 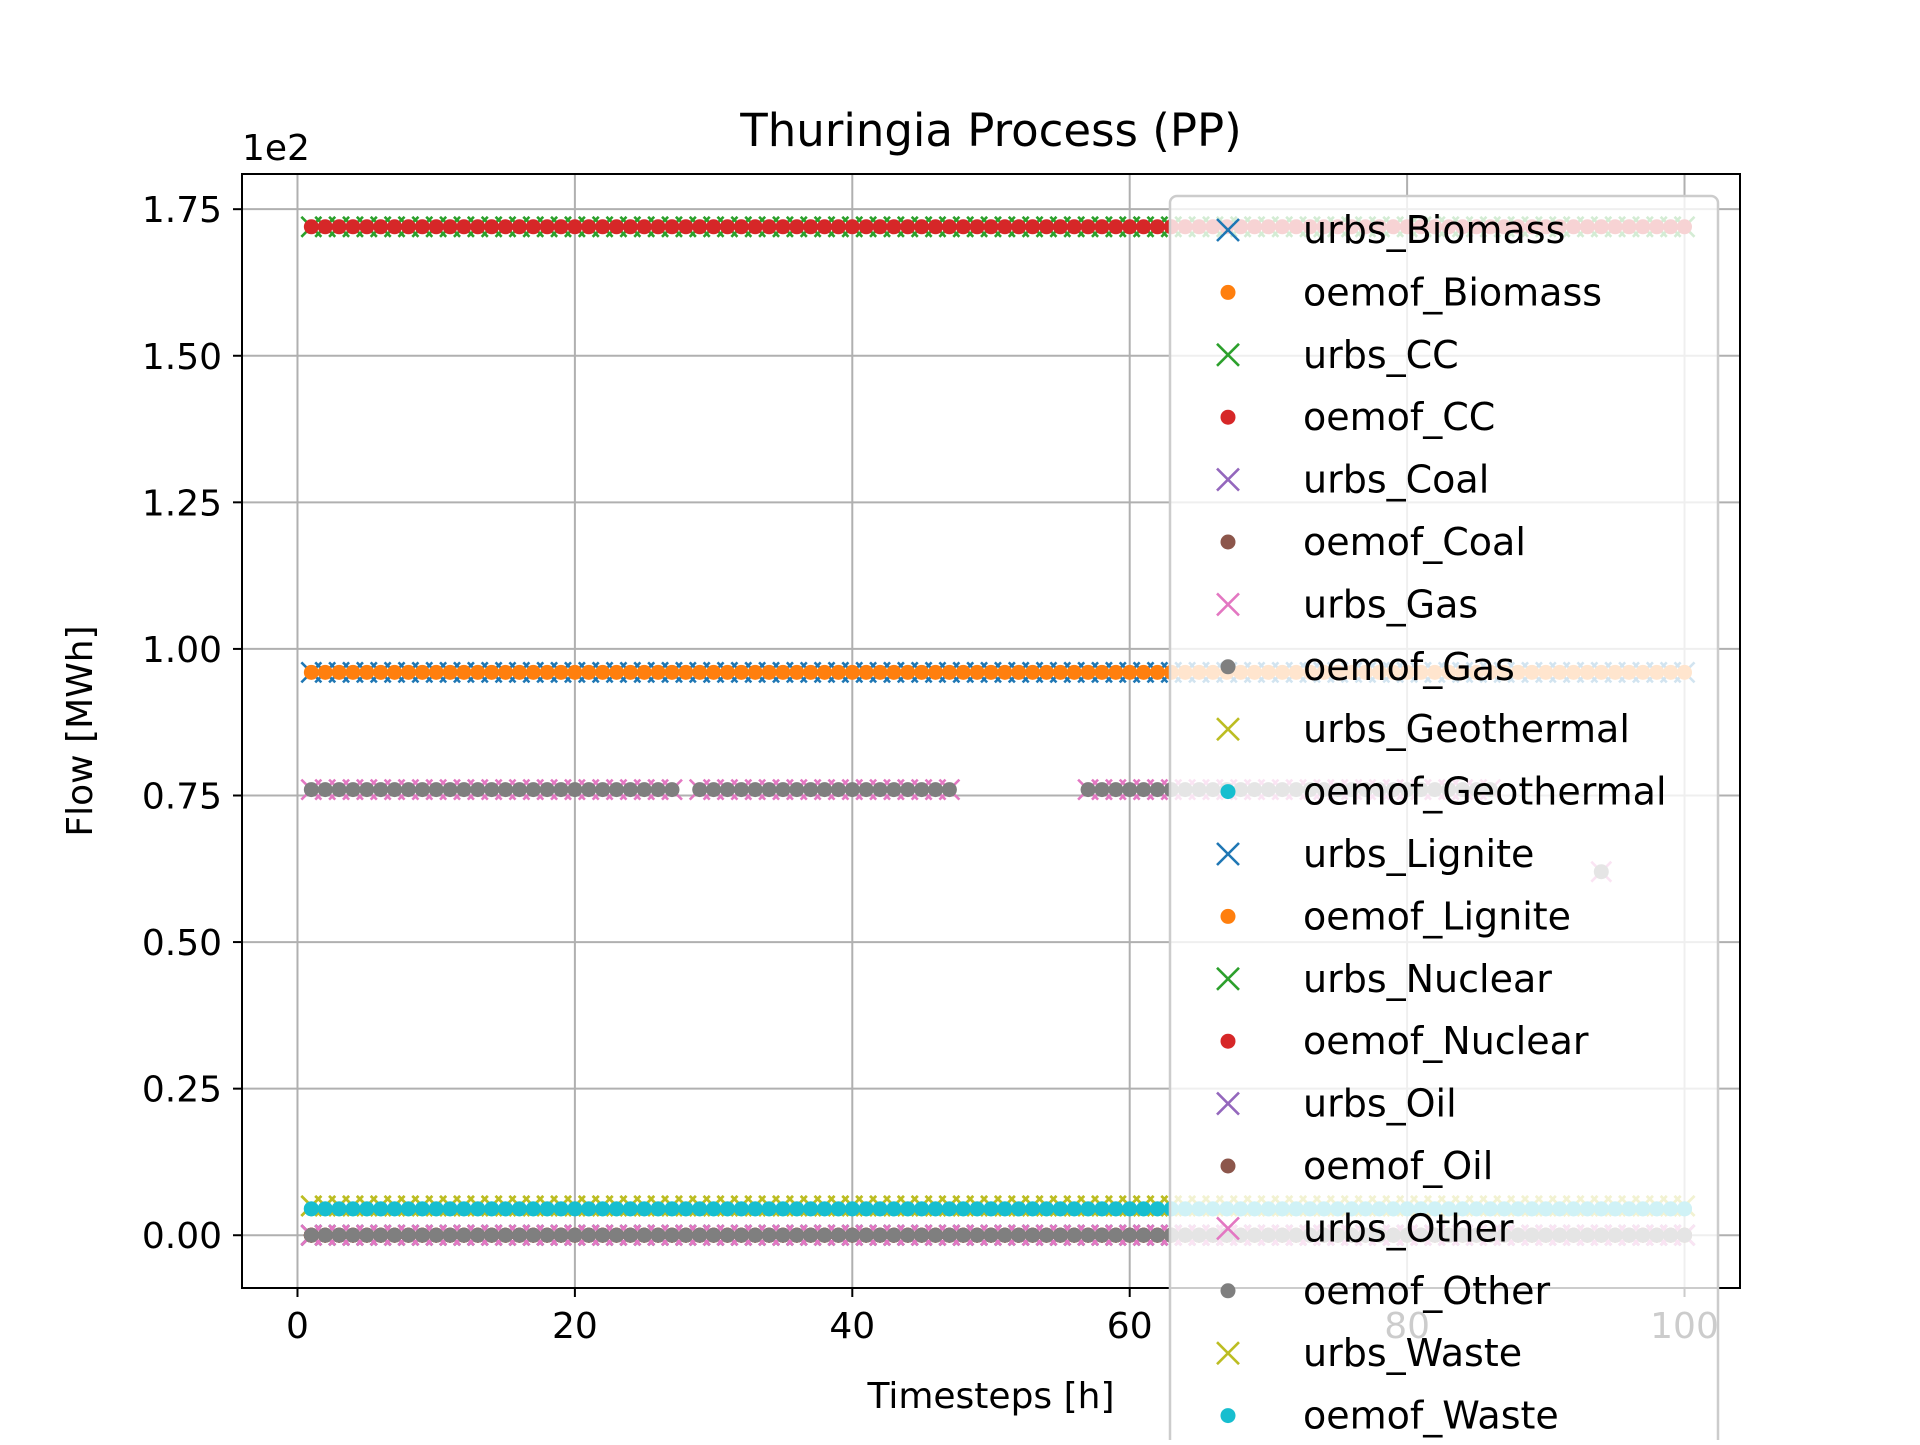 I want to click on y-tick-label: 0.25, so click(x=182, y=1090).